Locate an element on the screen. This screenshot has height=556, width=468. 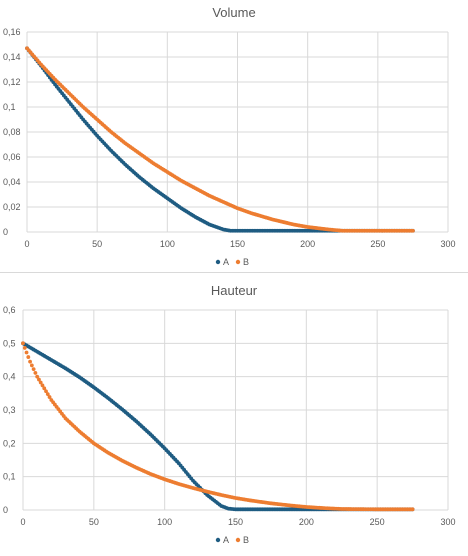
chart-title: Volume is located at coordinates (234, 12).